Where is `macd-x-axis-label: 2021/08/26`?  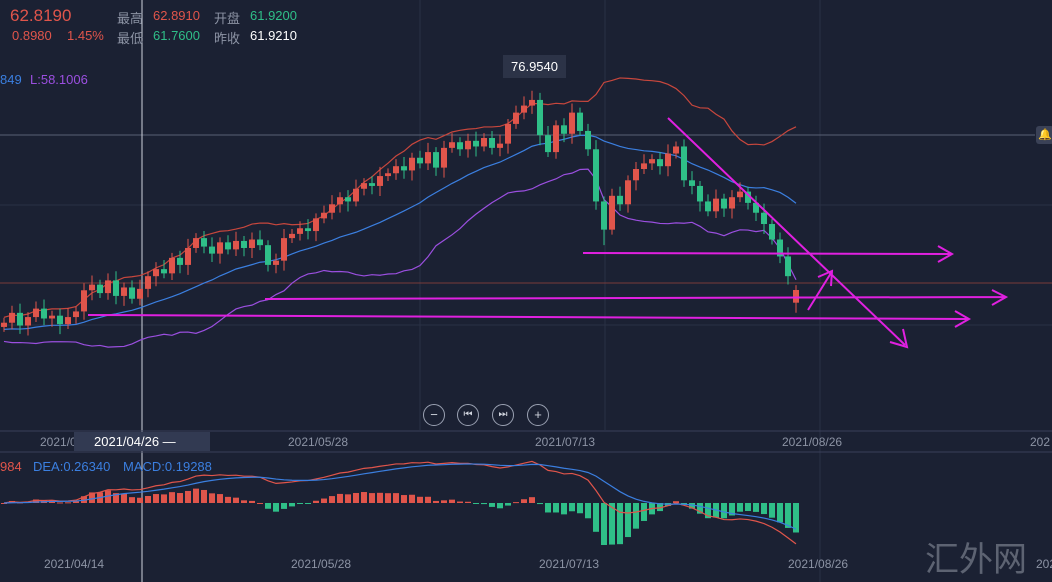 macd-x-axis-label: 2021/08/26 is located at coordinates (818, 564).